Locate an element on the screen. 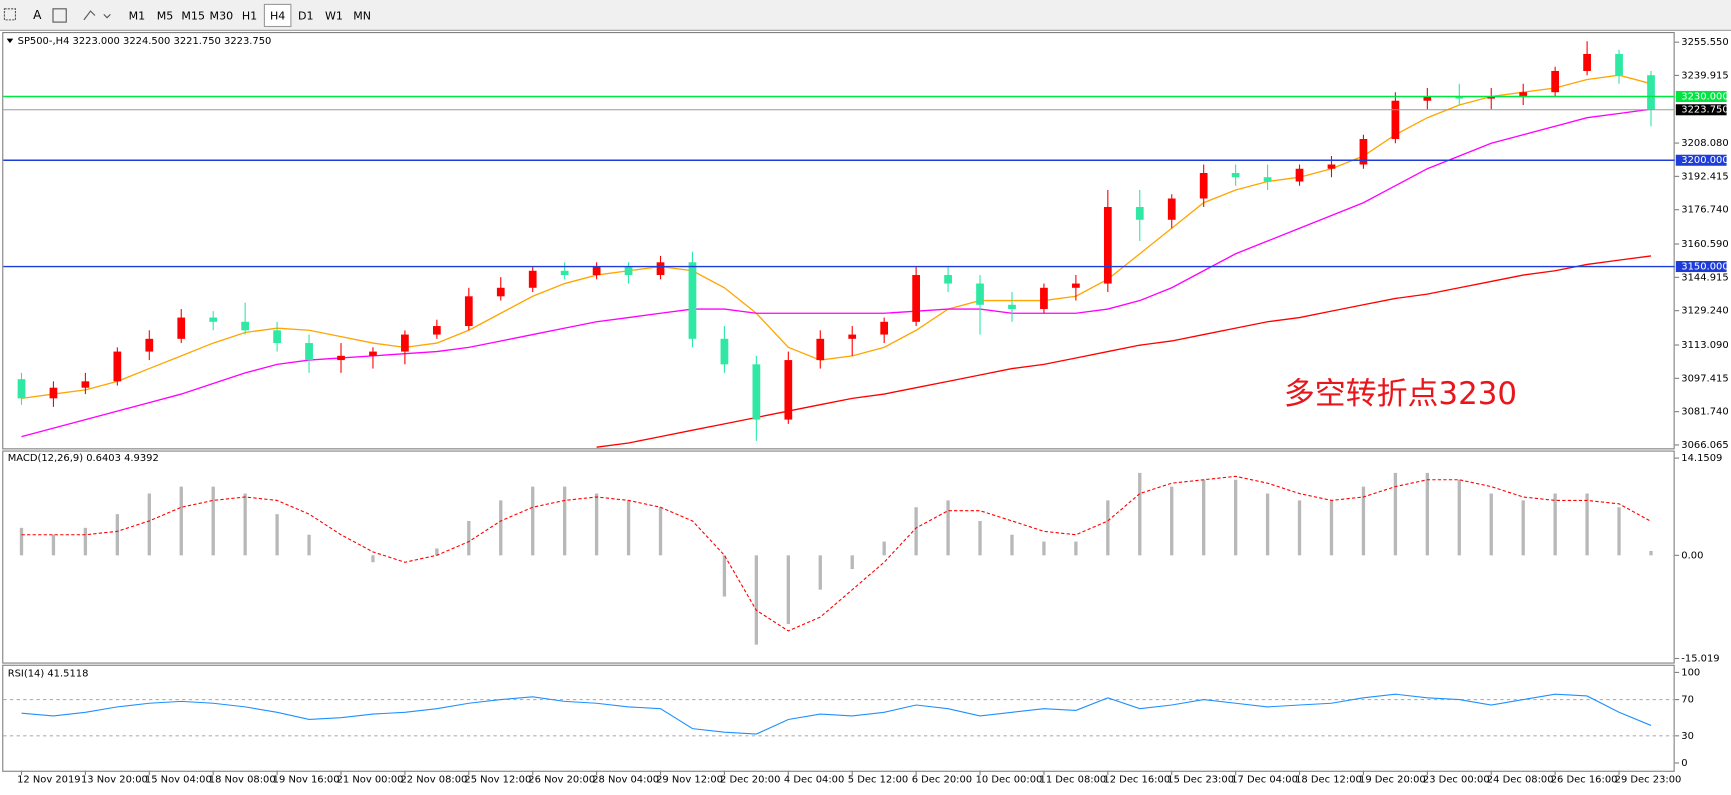 This screenshot has width=1731, height=795. timeframe-button: H4 is located at coordinates (277, 16).